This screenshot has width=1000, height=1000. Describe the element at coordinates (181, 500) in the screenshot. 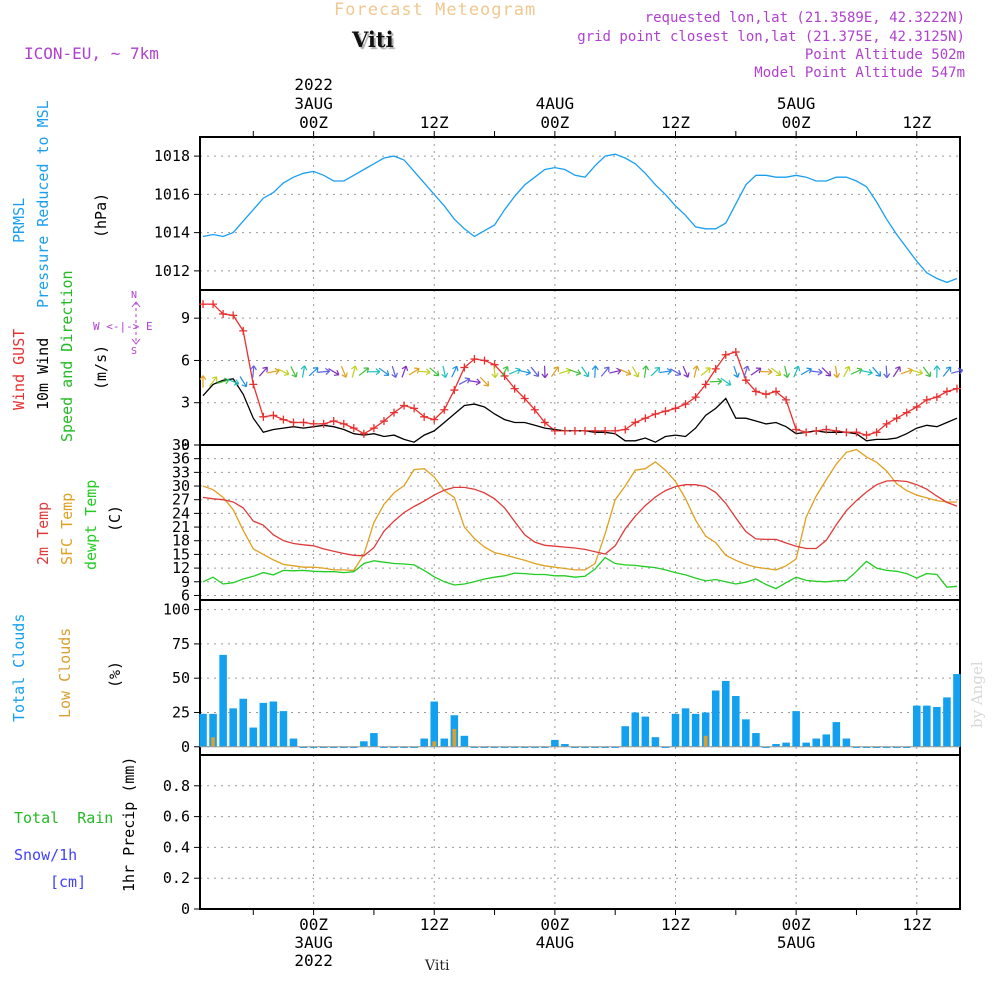

I see `ytick-label-temperature: 27` at that location.